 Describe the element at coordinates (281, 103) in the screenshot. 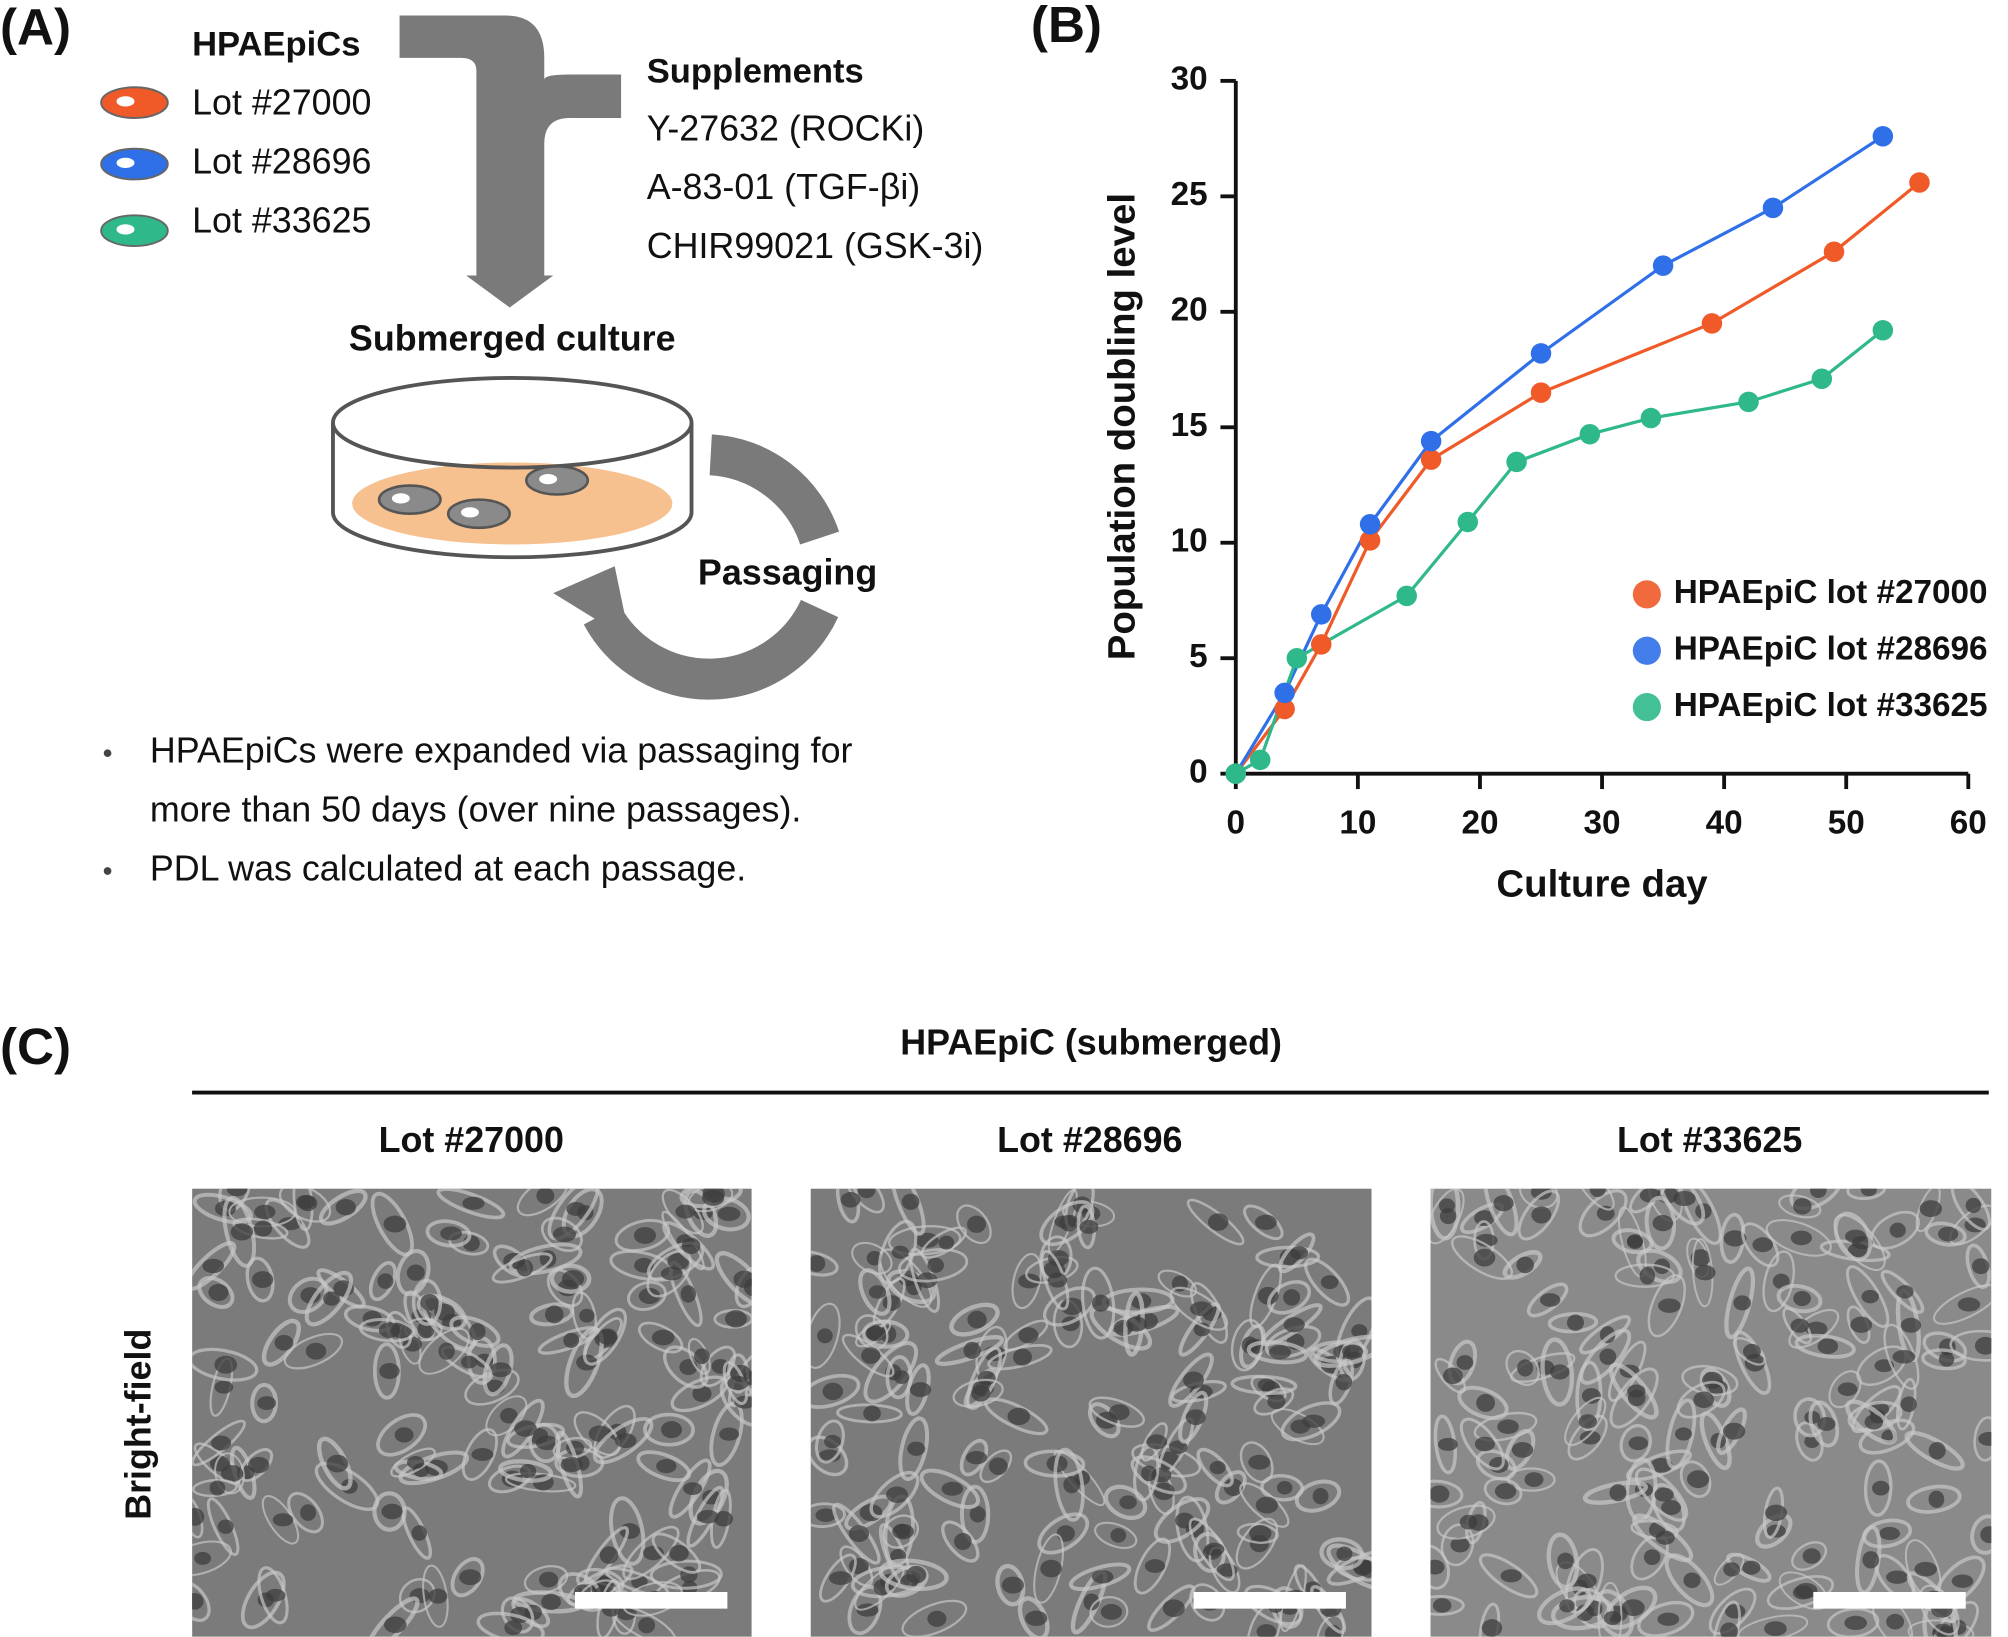

I see `lot-label: Lot #27000` at that location.